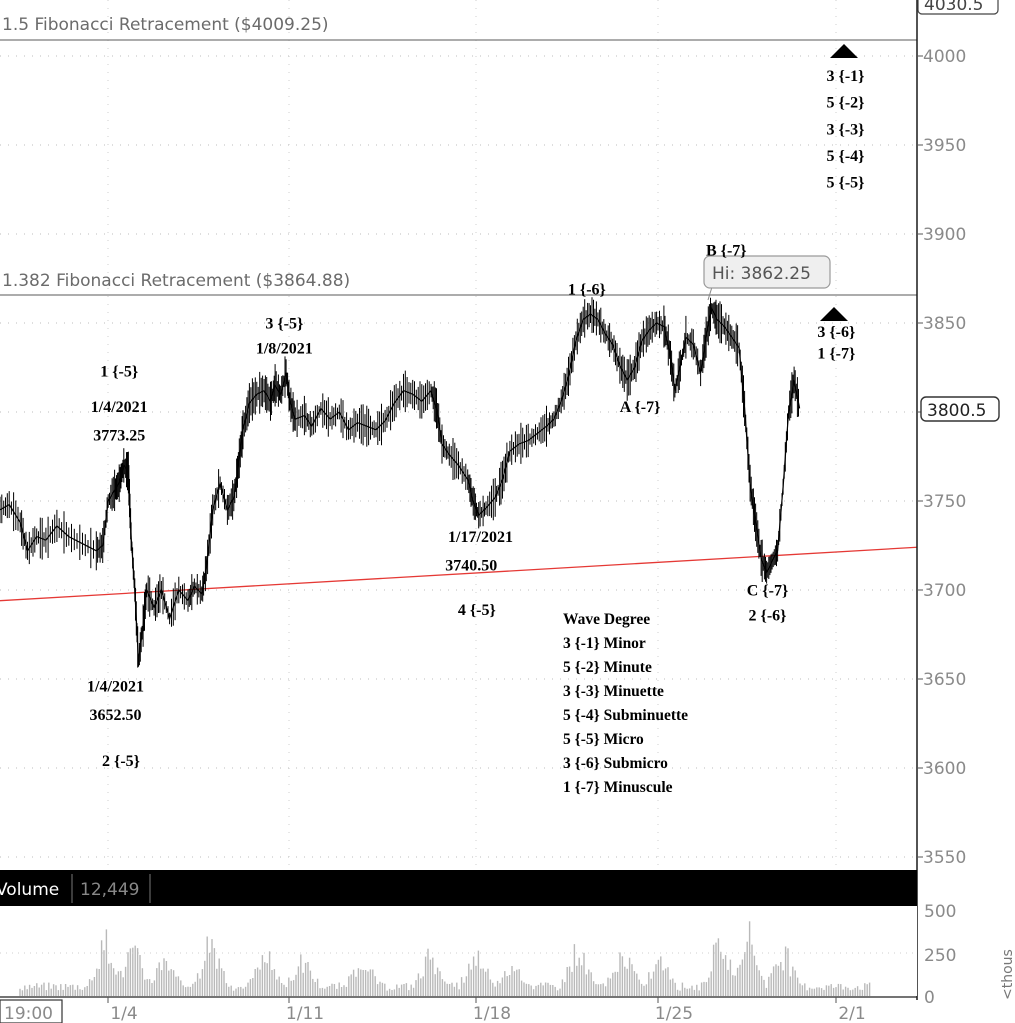 The width and height of the screenshot is (1015, 1023). I want to click on volume-header, so click(458, 888).